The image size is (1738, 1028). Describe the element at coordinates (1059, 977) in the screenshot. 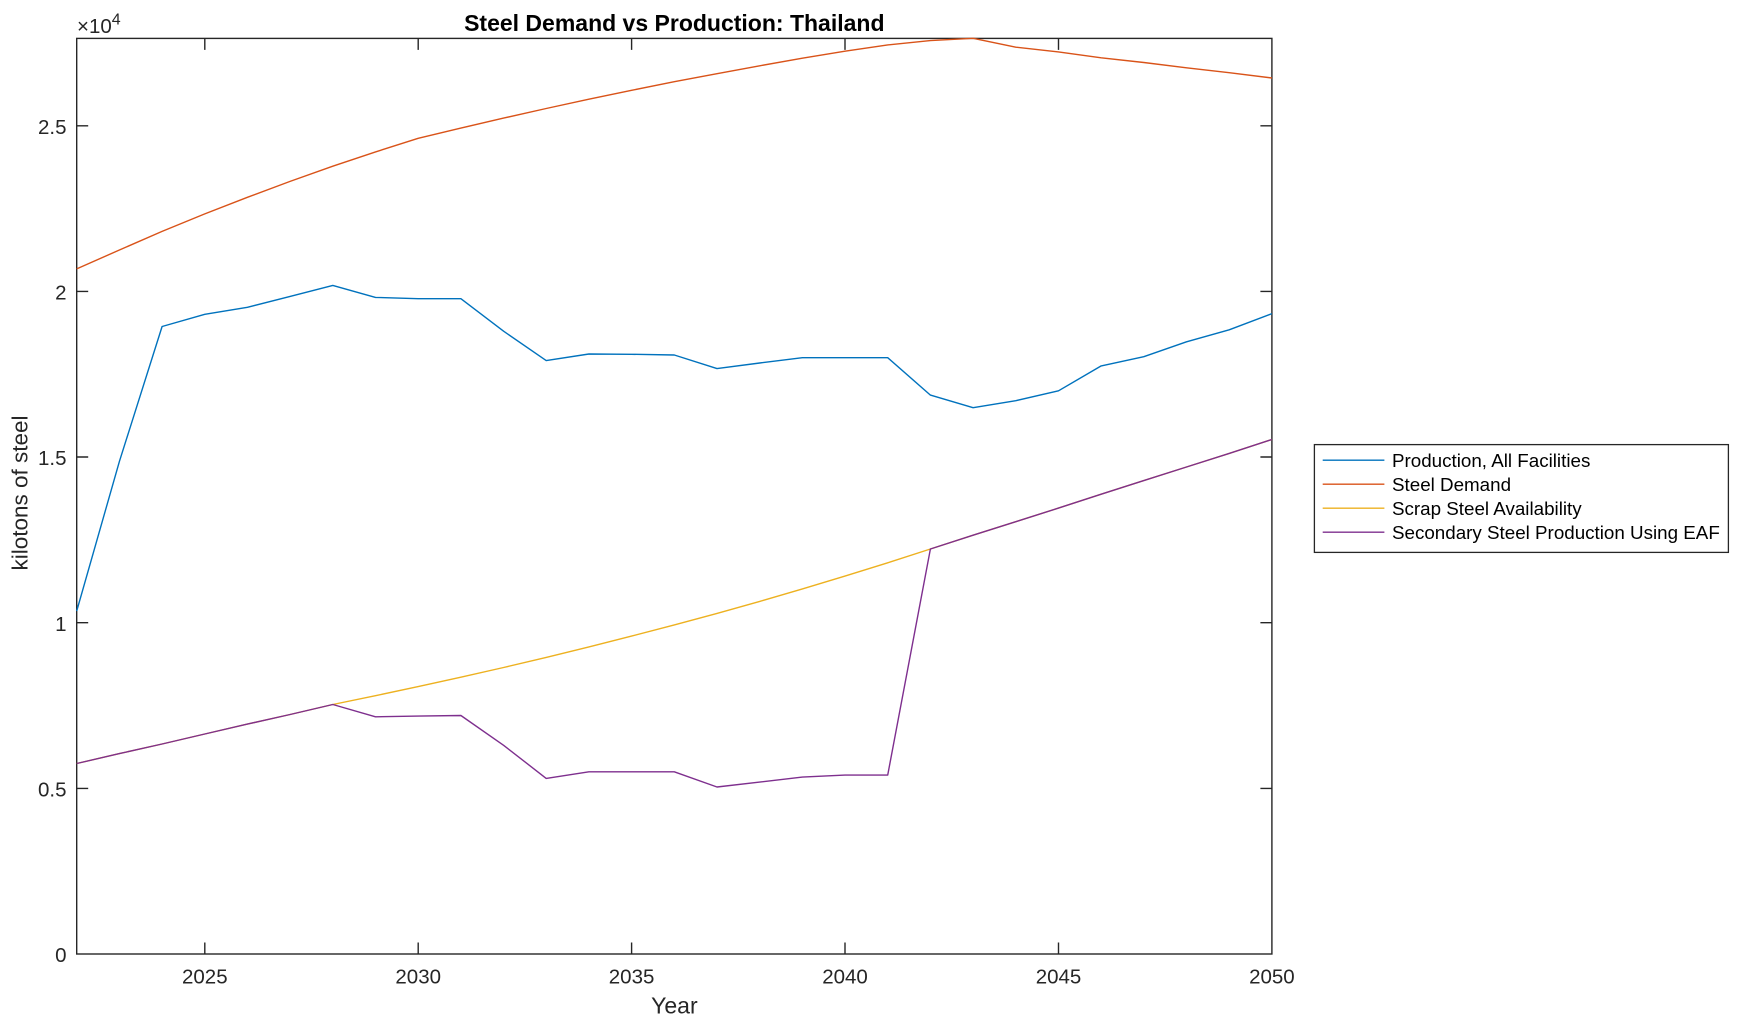

I see `svg-text: 2045` at that location.